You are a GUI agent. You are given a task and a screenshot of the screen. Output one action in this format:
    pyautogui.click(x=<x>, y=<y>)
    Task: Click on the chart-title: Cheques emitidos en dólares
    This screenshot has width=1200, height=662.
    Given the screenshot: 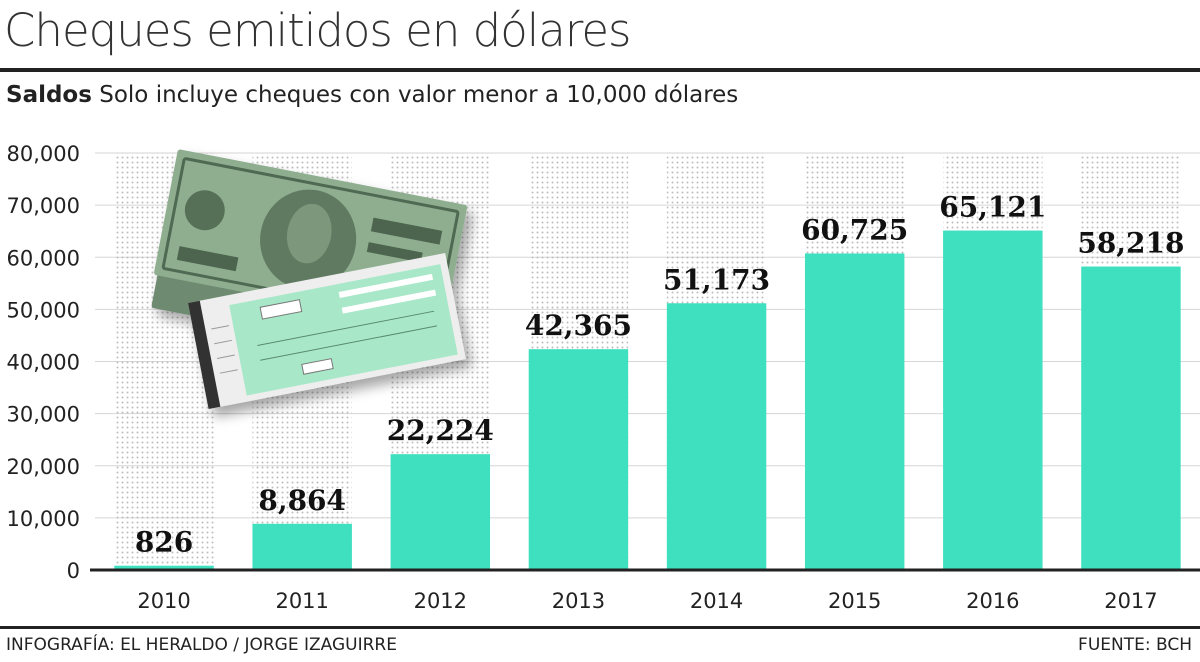 What is the action you would take?
    pyautogui.click(x=317, y=30)
    